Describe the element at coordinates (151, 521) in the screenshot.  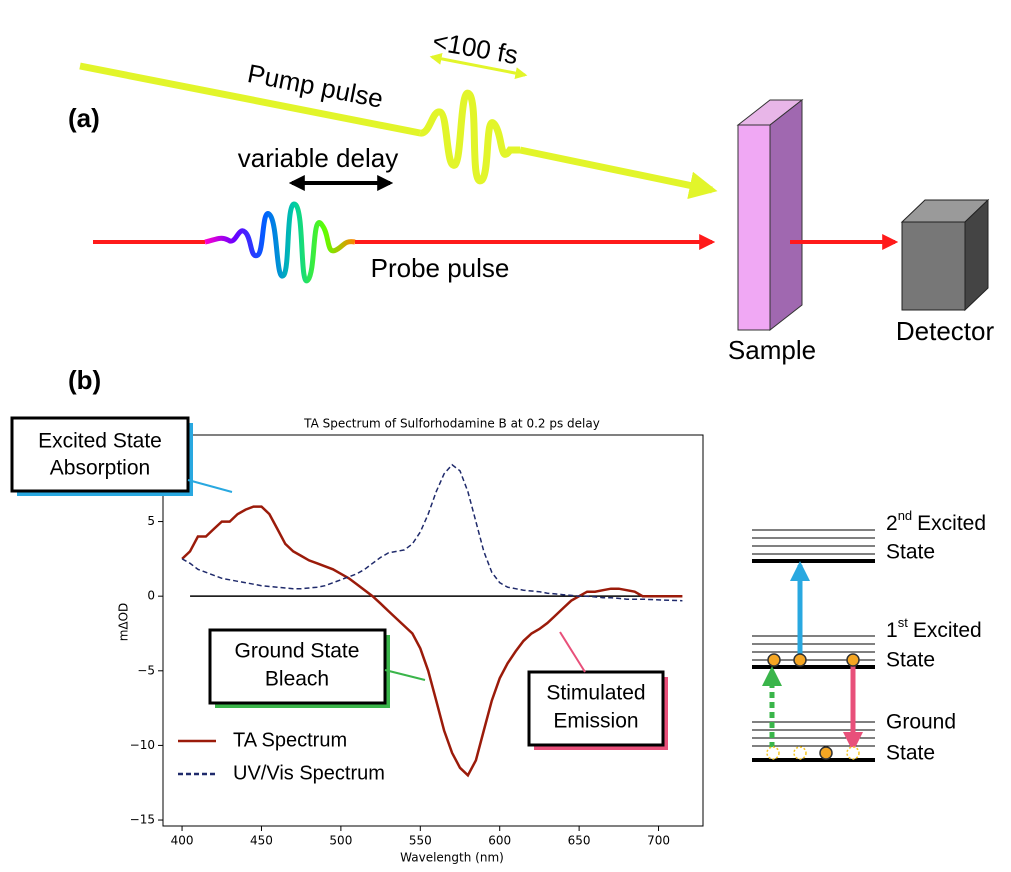
I see `y-tick-label: 5` at that location.